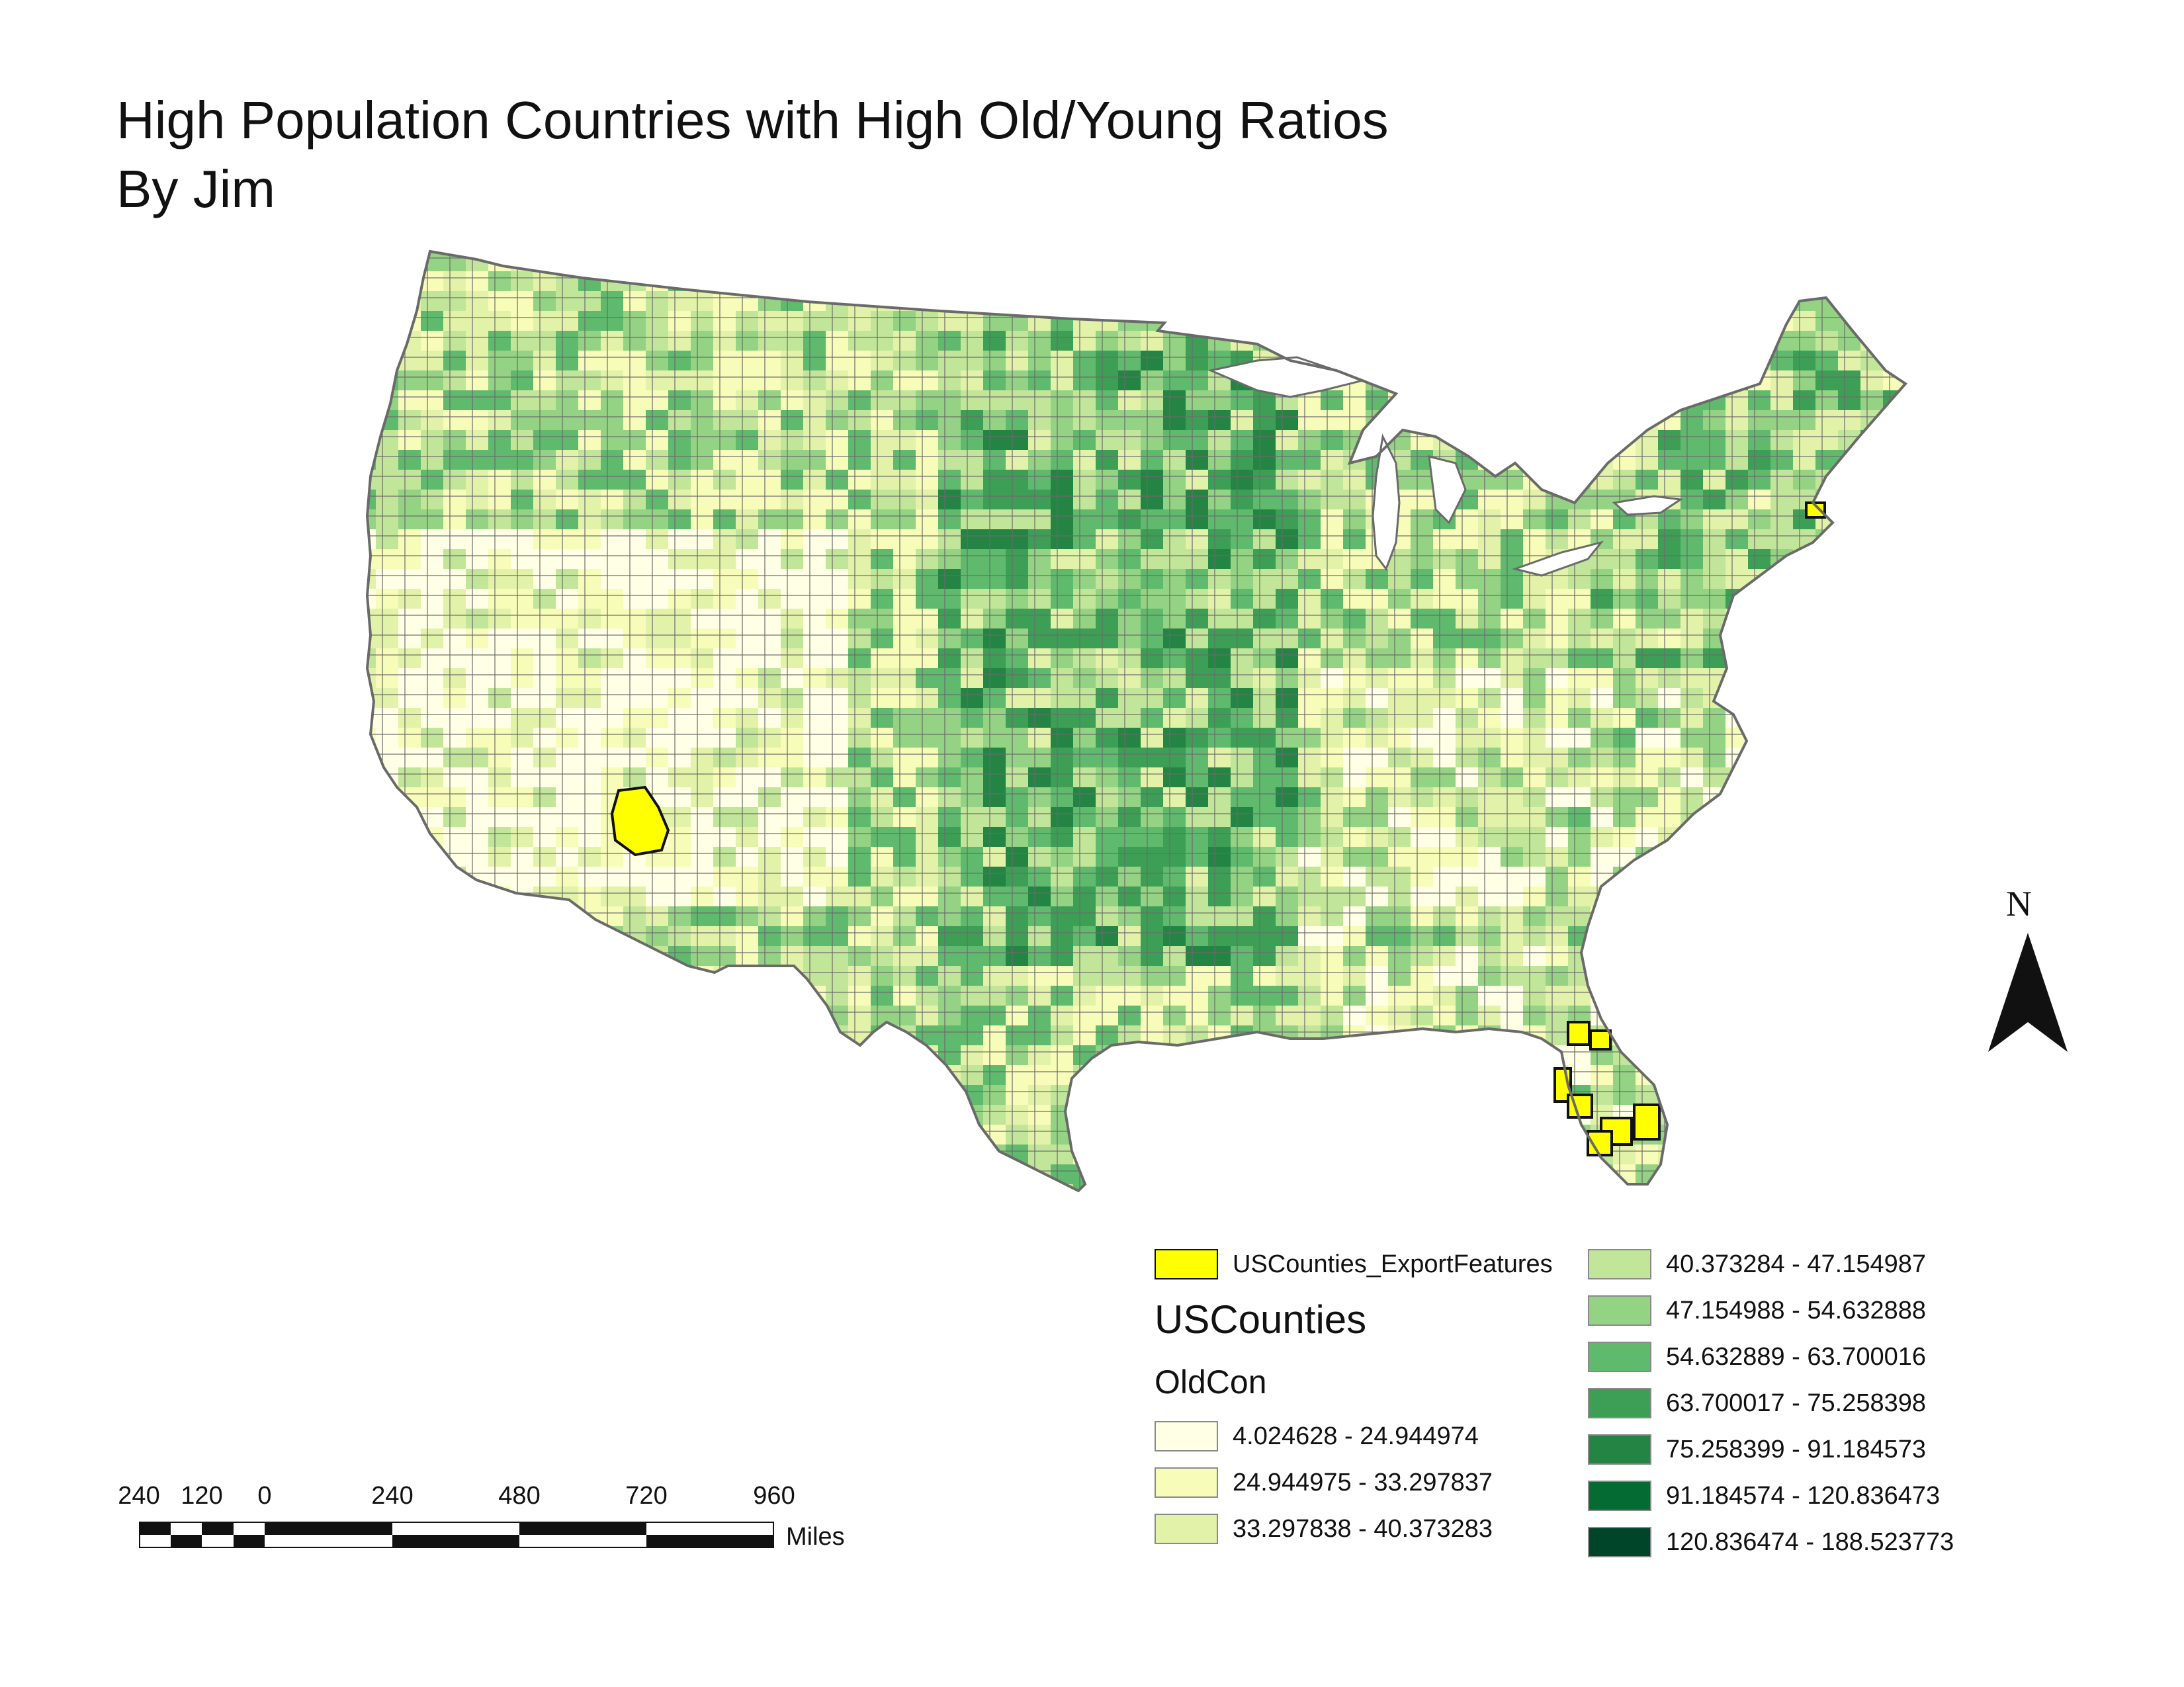 The image size is (2184, 1687). What do you see at coordinates (1317, 1436) in the screenshot?
I see `legend-class-item: 4.024628 - 24.944974` at bounding box center [1317, 1436].